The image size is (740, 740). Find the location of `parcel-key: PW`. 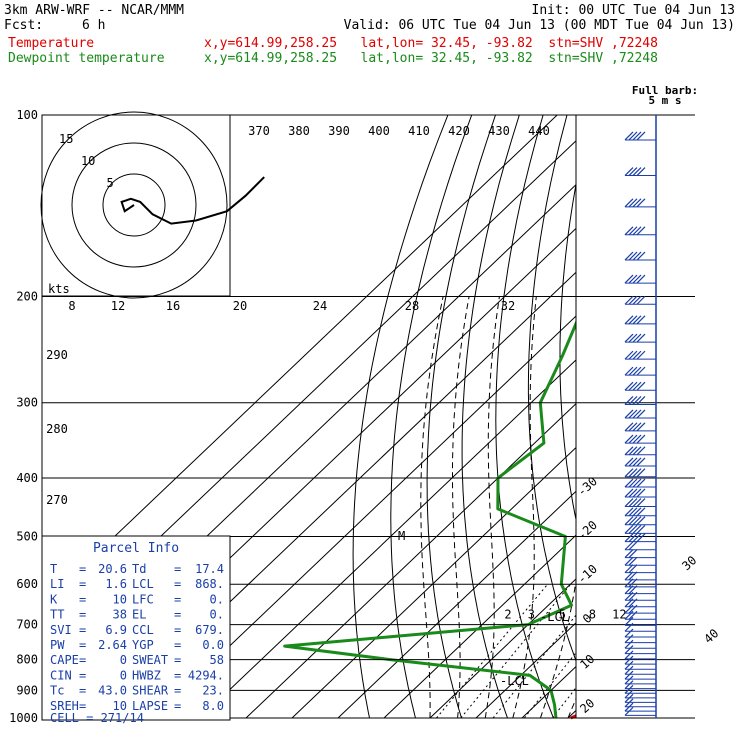

parcel-key: PW is located at coordinates (57, 645).